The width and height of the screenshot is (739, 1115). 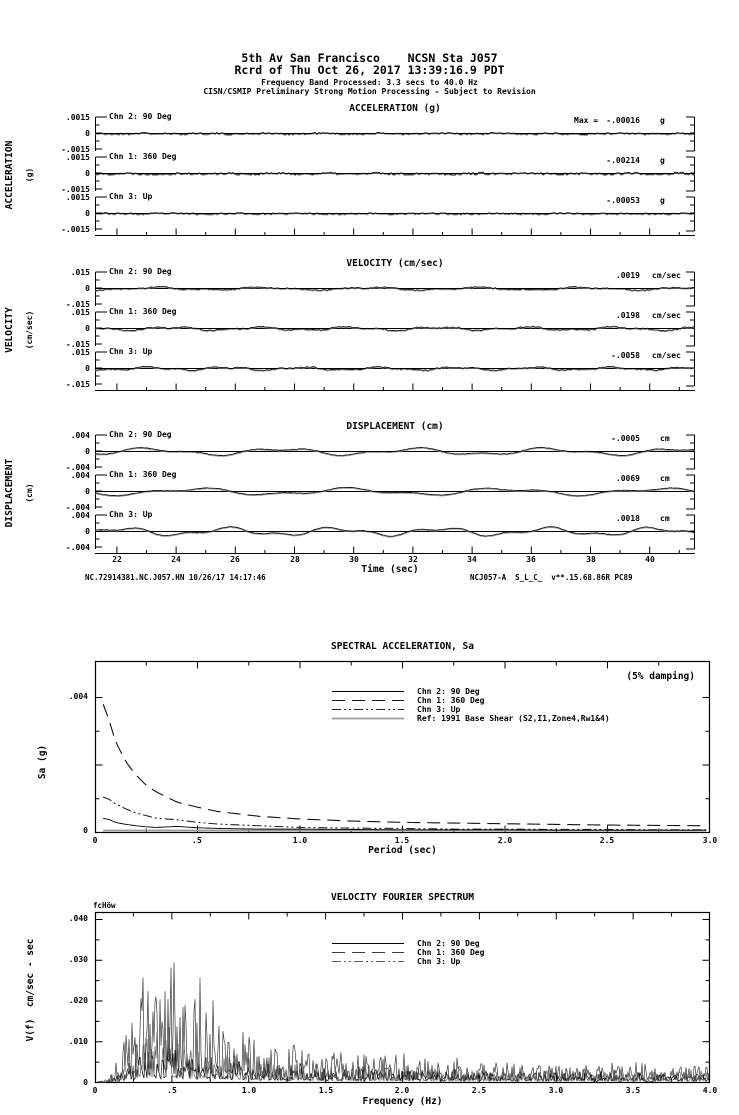 I want to click on acc-max-prefix: Max =, so click(x=586, y=120).